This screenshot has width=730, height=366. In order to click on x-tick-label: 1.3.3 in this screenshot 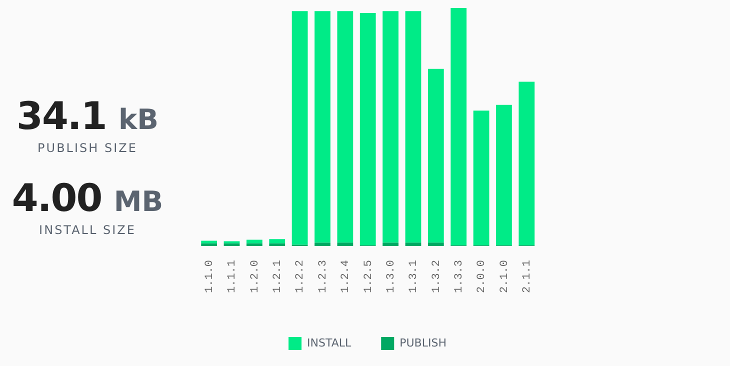, I will do `click(460, 277)`.